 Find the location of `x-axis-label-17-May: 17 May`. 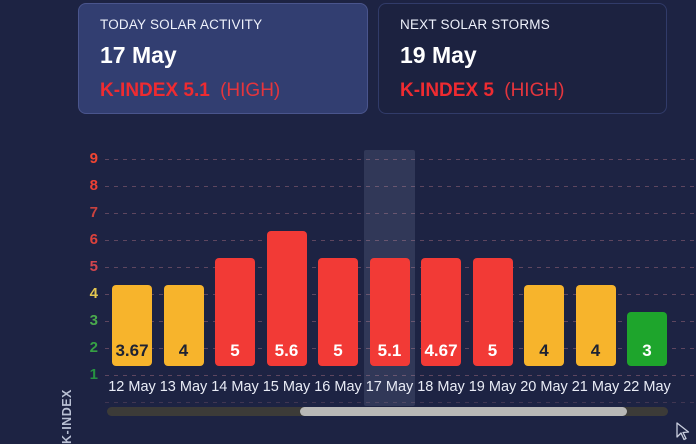

x-axis-label-17-May: 17 May is located at coordinates (389, 387).